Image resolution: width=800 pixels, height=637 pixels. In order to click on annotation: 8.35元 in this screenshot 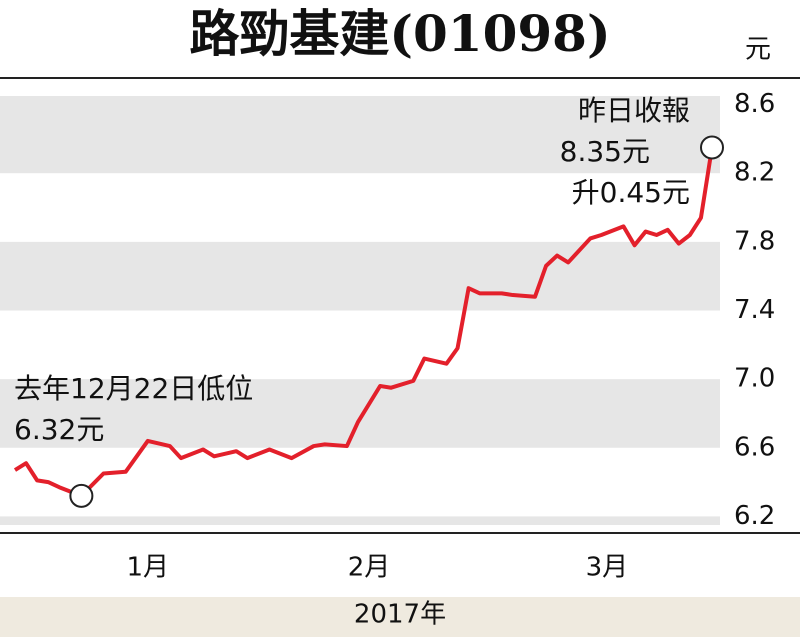, I will do `click(605, 151)`.